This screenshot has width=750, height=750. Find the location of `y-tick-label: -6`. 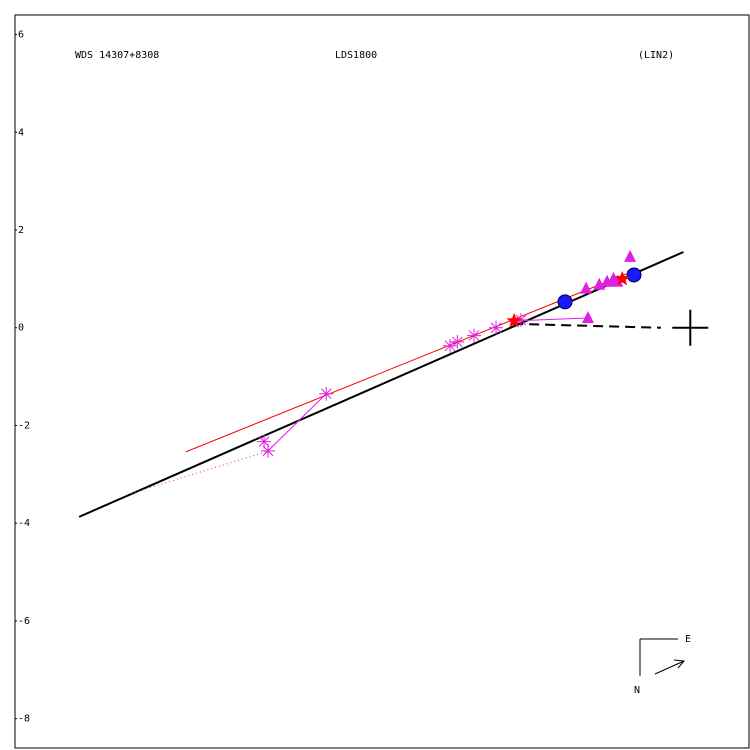

y-tick-label: -6 is located at coordinates (24, 621).